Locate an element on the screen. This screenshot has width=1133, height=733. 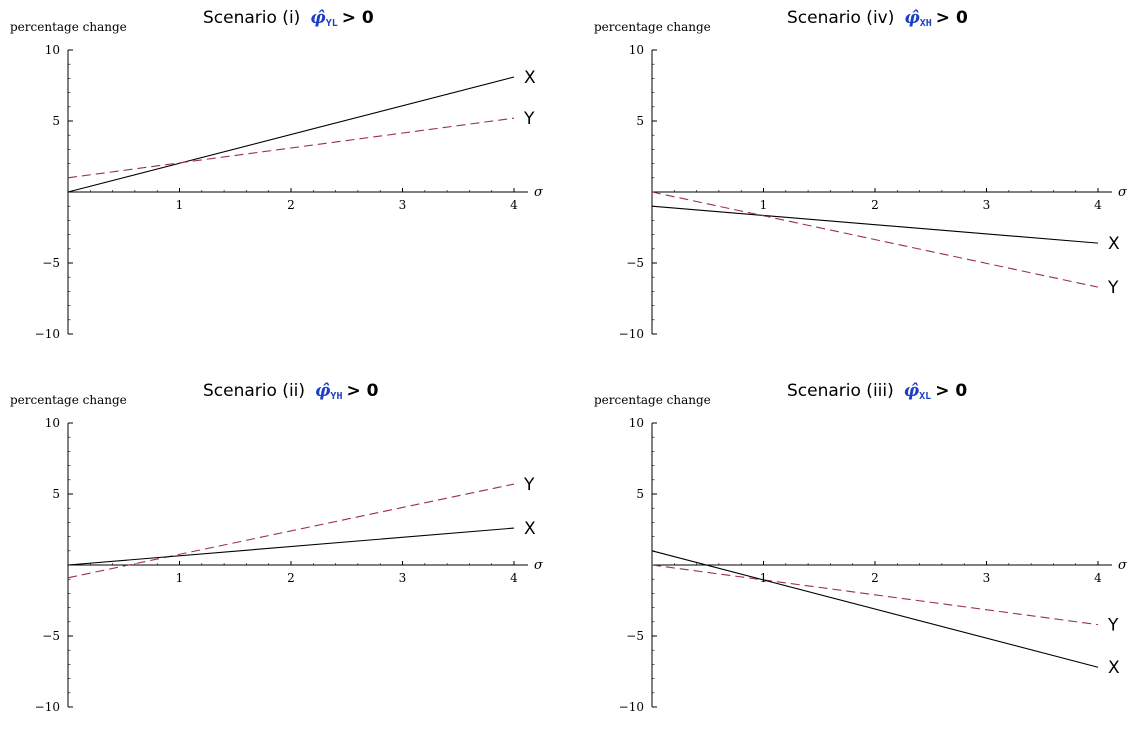
title-text: Scenario (iii) is located at coordinates (840, 391).